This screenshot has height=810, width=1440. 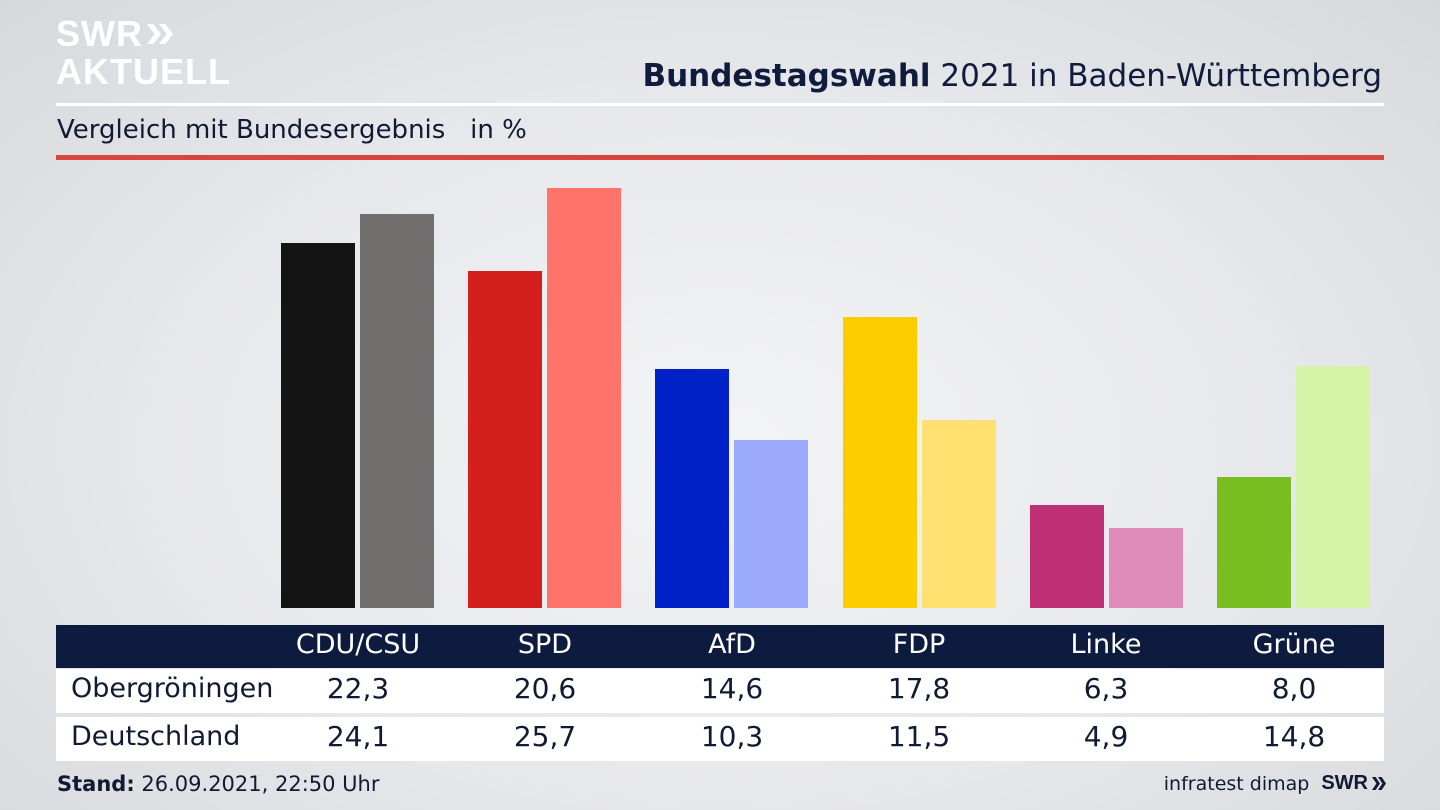 I want to click on value-local-1: 20,6, so click(x=545, y=688).